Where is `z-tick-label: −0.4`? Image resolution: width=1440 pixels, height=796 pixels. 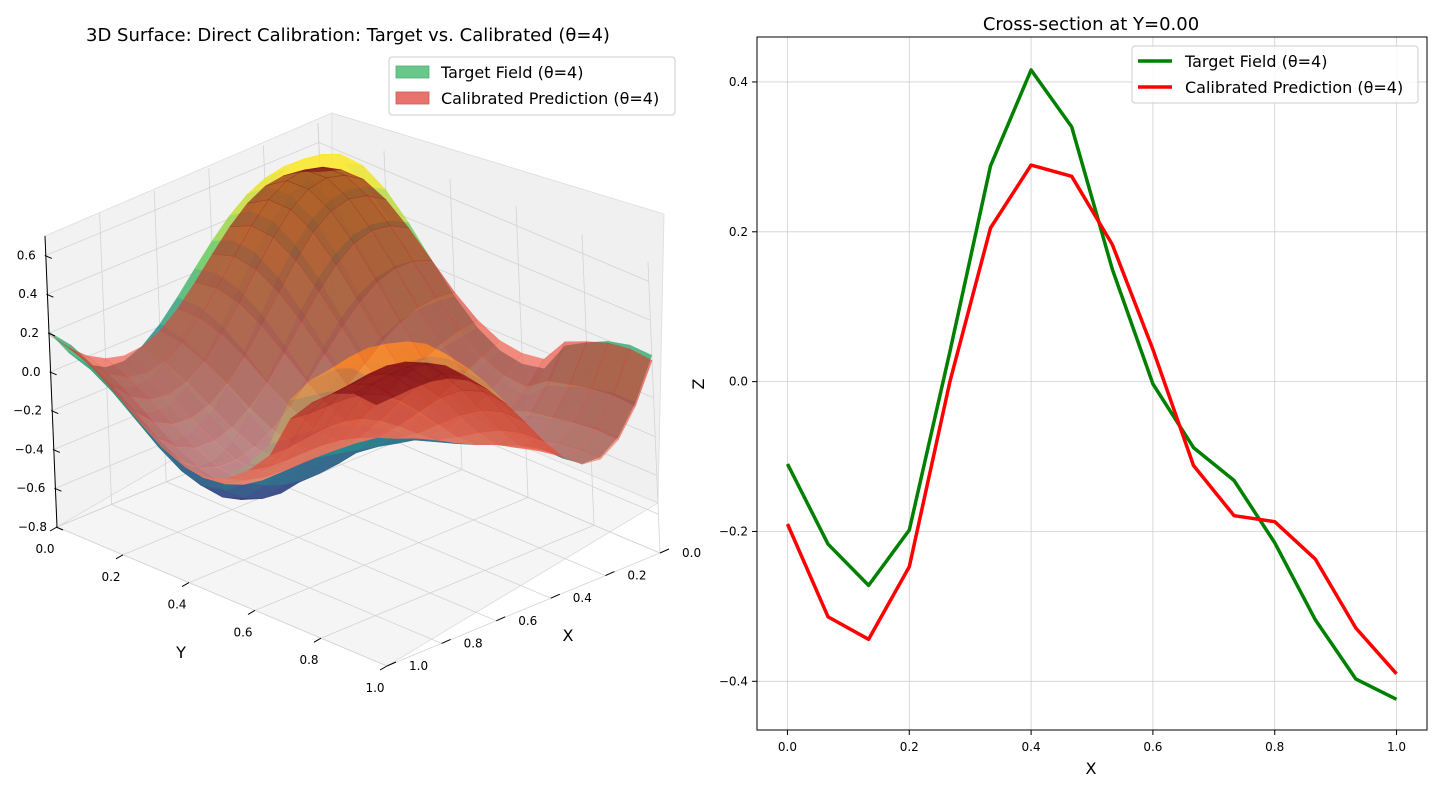
z-tick-label: −0.4 is located at coordinates (29, 449).